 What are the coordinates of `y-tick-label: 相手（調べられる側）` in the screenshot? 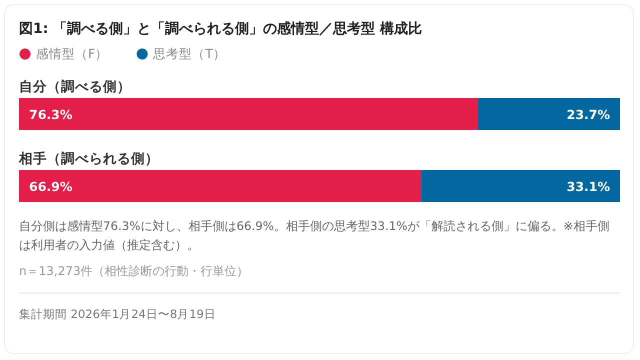 It's located at (88, 158).